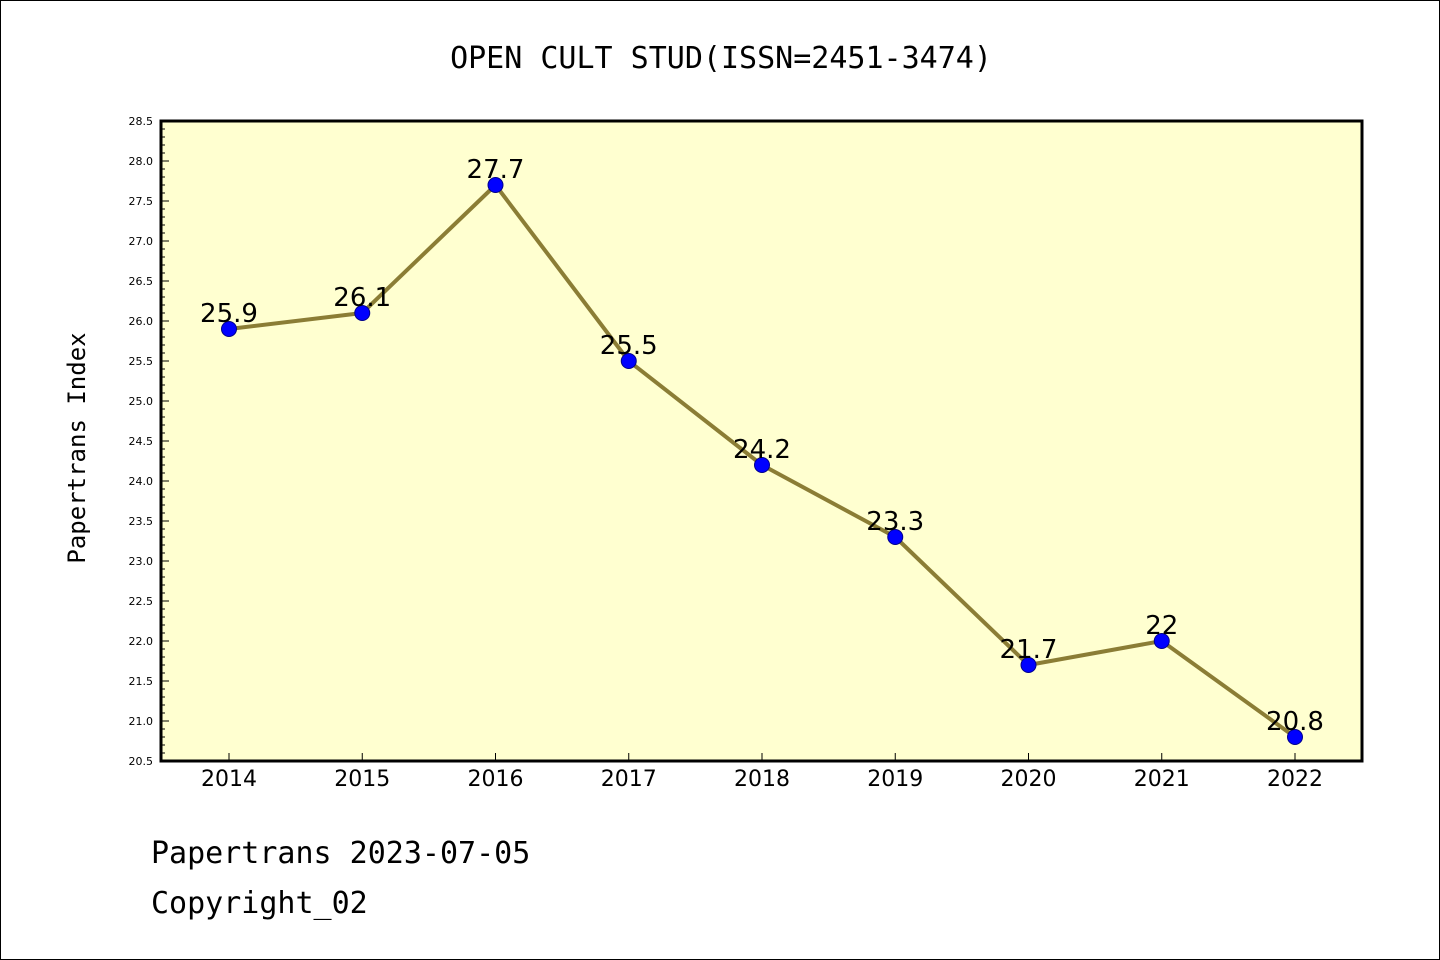 The height and width of the screenshot is (960, 1440). Describe the element at coordinates (762, 779) in the screenshot. I see `x-tick-label: 2018` at that location.